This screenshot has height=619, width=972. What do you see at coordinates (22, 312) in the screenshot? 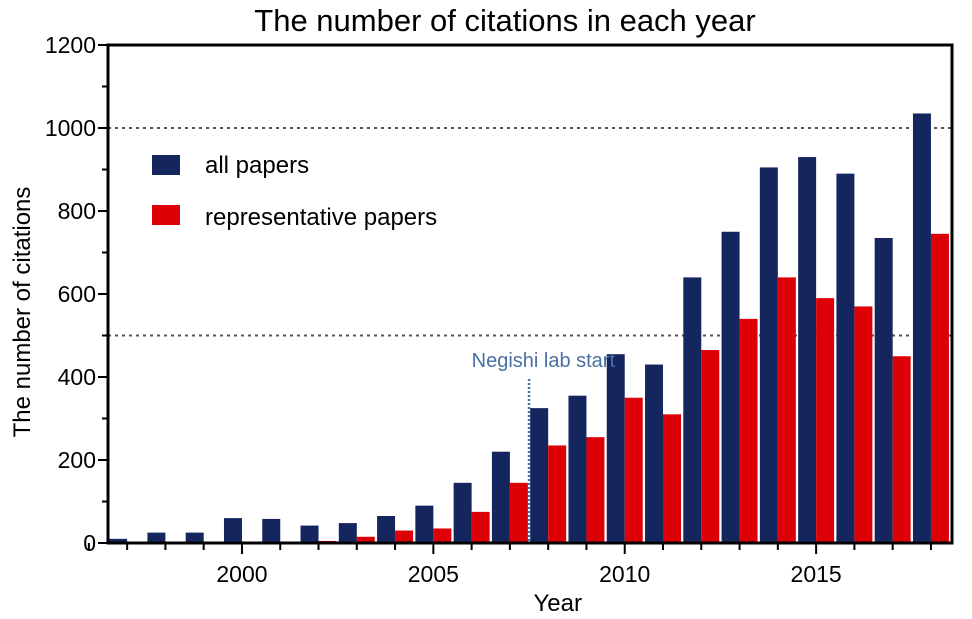
I see `y-axis-label: The number of citations` at bounding box center [22, 312].